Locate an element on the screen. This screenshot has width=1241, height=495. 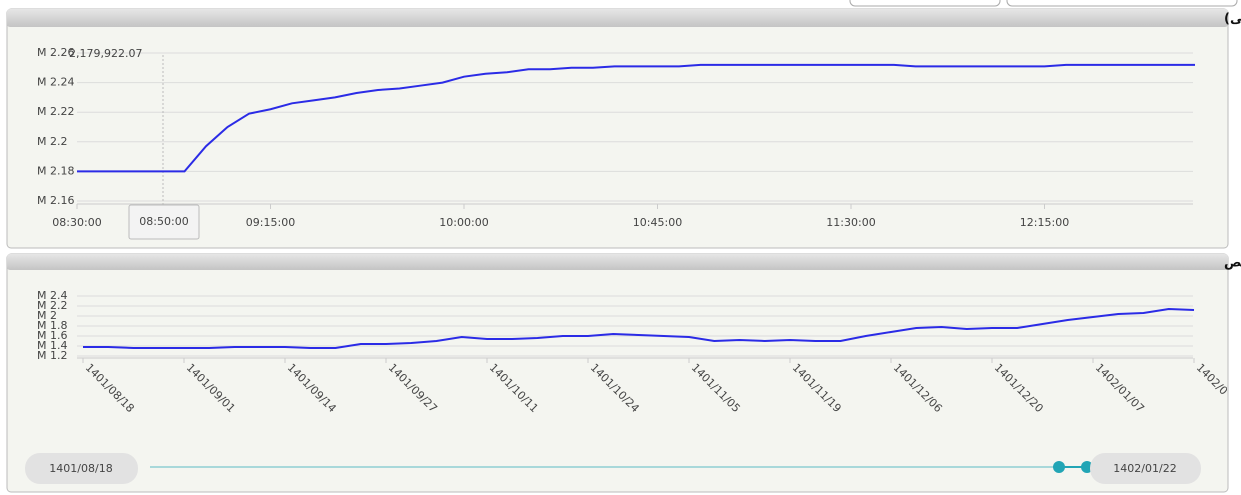
range-end is located at coordinates (1145, 468).